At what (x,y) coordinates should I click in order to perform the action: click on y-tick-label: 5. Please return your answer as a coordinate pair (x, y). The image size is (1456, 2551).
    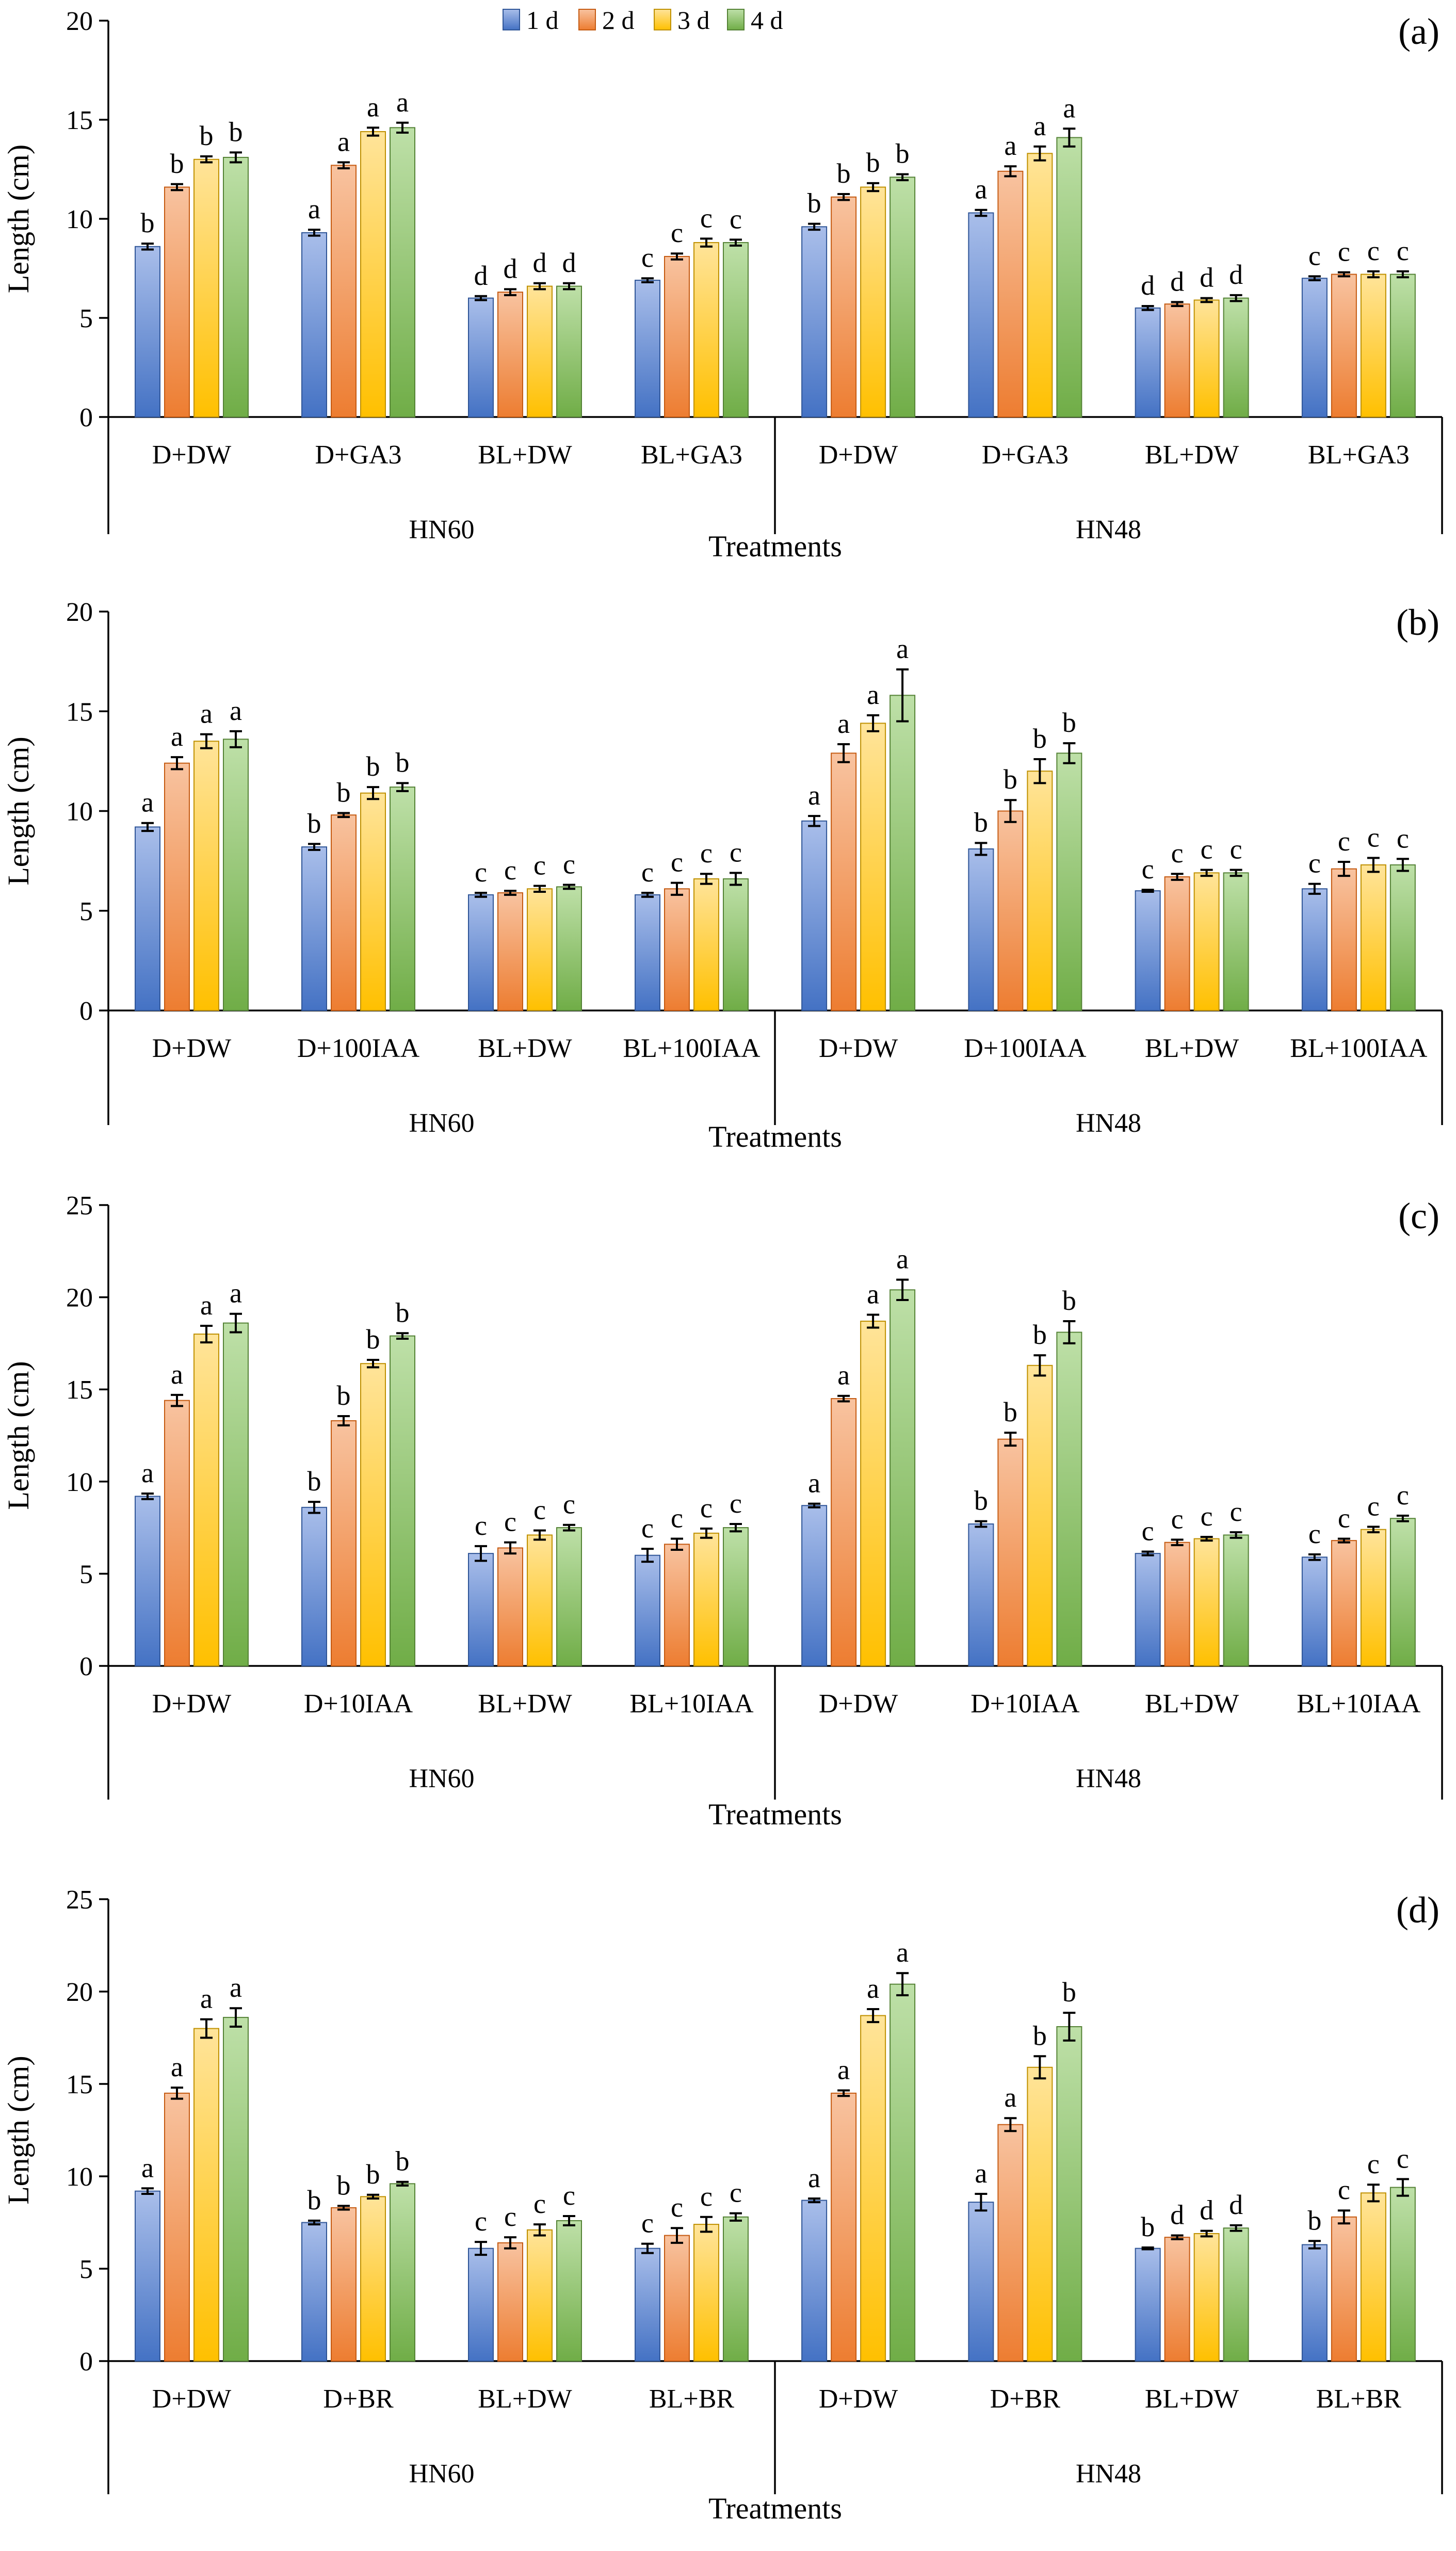
    Looking at the image, I should click on (86, 318).